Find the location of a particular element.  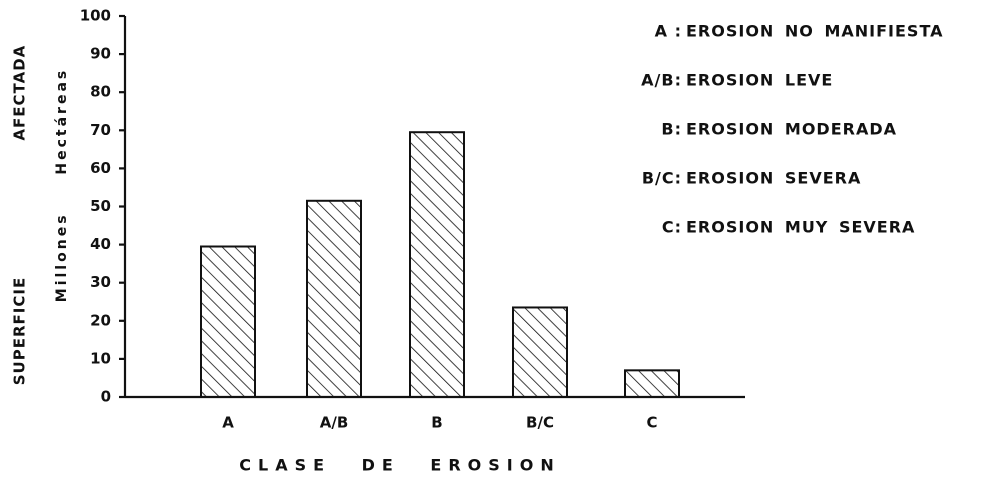

x-axis-label: CLASE DE EROSION is located at coordinates (399, 465).